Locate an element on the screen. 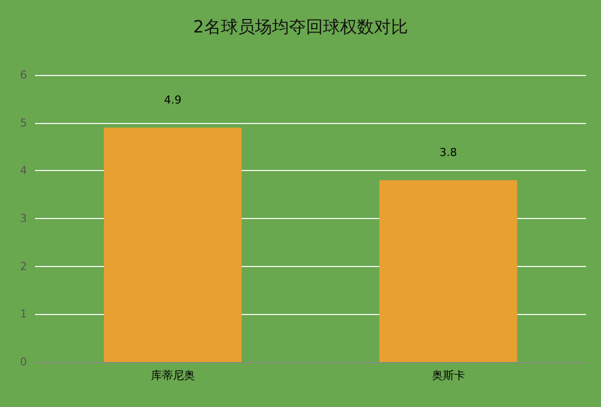 The height and width of the screenshot is (407, 601). data-label: 4.9 is located at coordinates (173, 100).